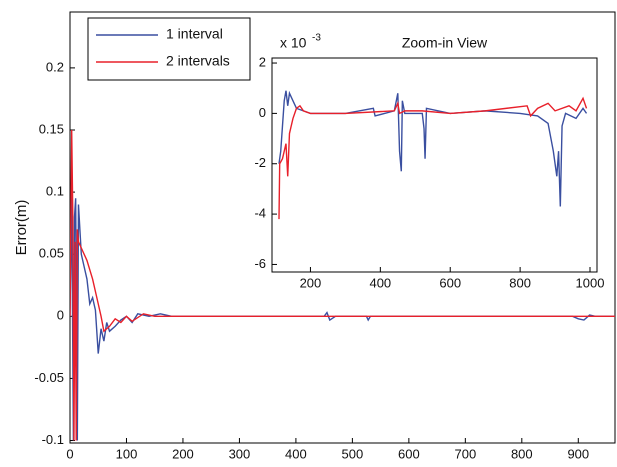  I want to click on legend-label: 2 intervals, so click(198, 61).